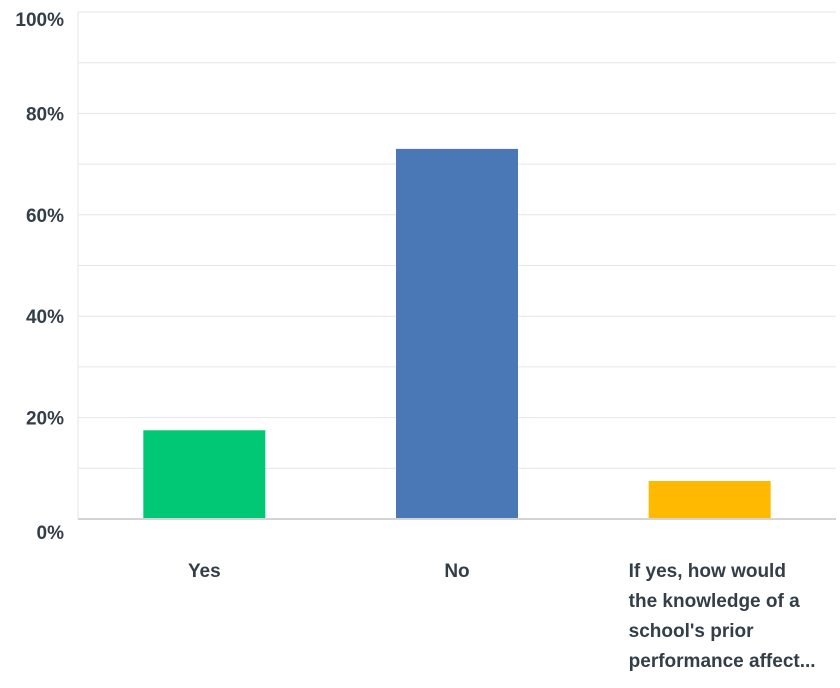 This screenshot has width=840, height=688. Describe the element at coordinates (456, 571) in the screenshot. I see `x-category-label-2: No` at that location.